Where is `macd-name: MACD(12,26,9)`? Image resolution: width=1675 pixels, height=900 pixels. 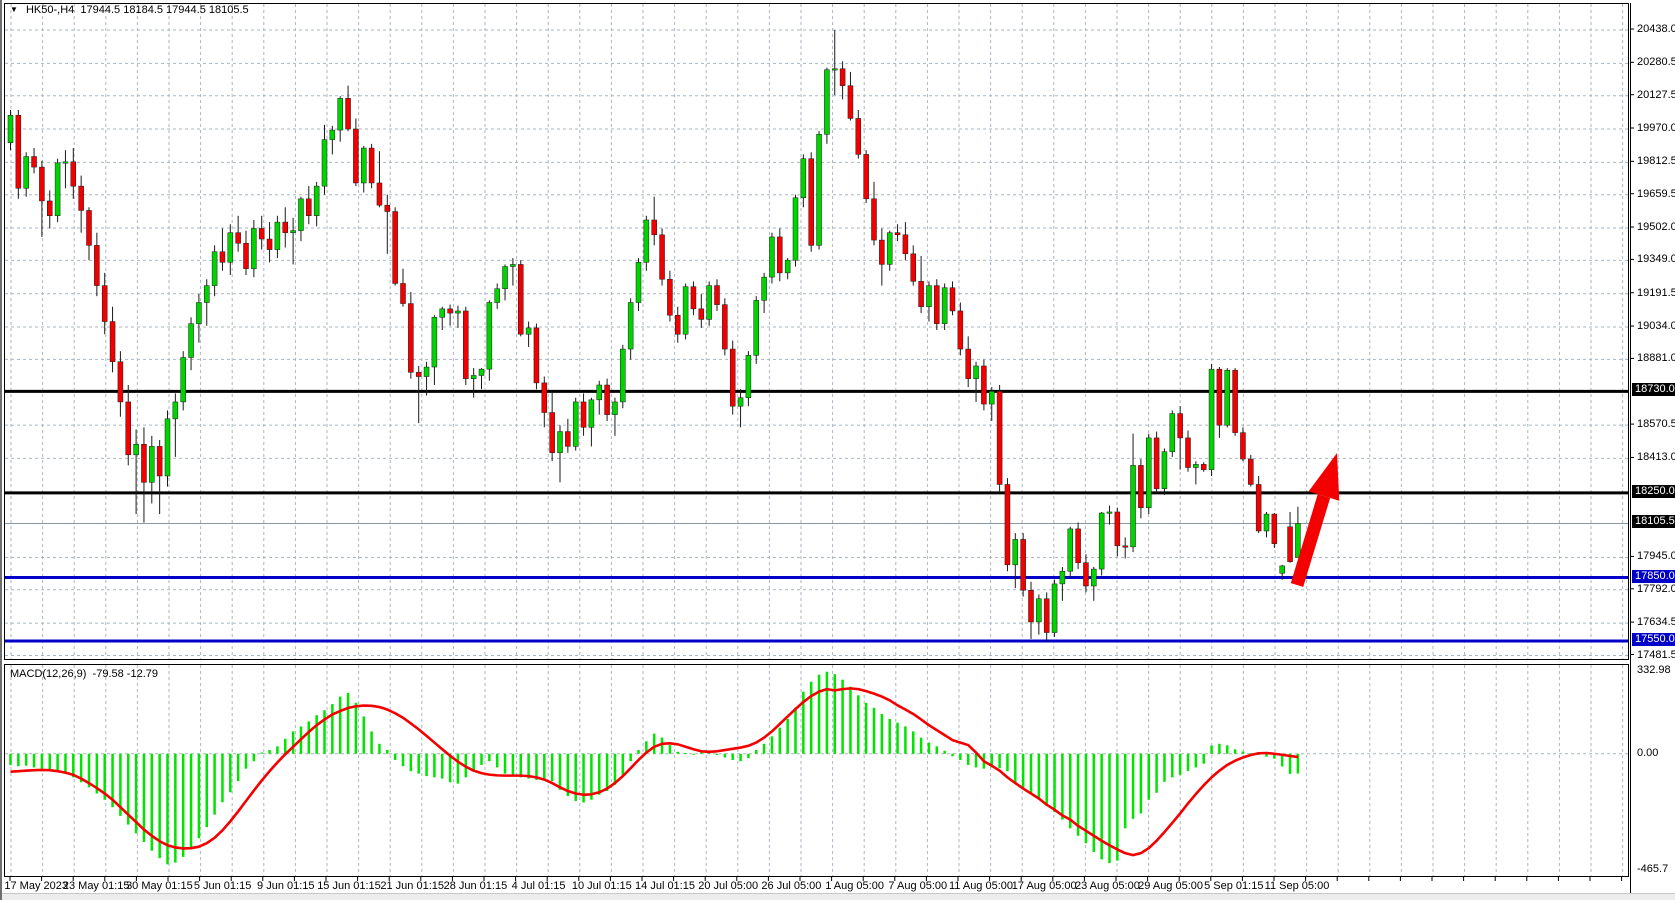
macd-name: MACD(12,26,9) is located at coordinates (48, 674).